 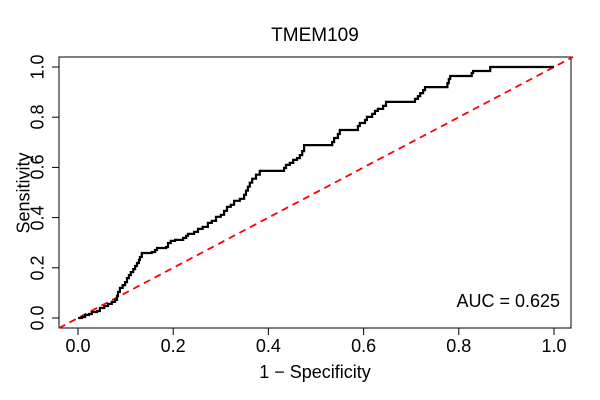 I want to click on x-tick-label: 0.6, so click(x=364, y=346).